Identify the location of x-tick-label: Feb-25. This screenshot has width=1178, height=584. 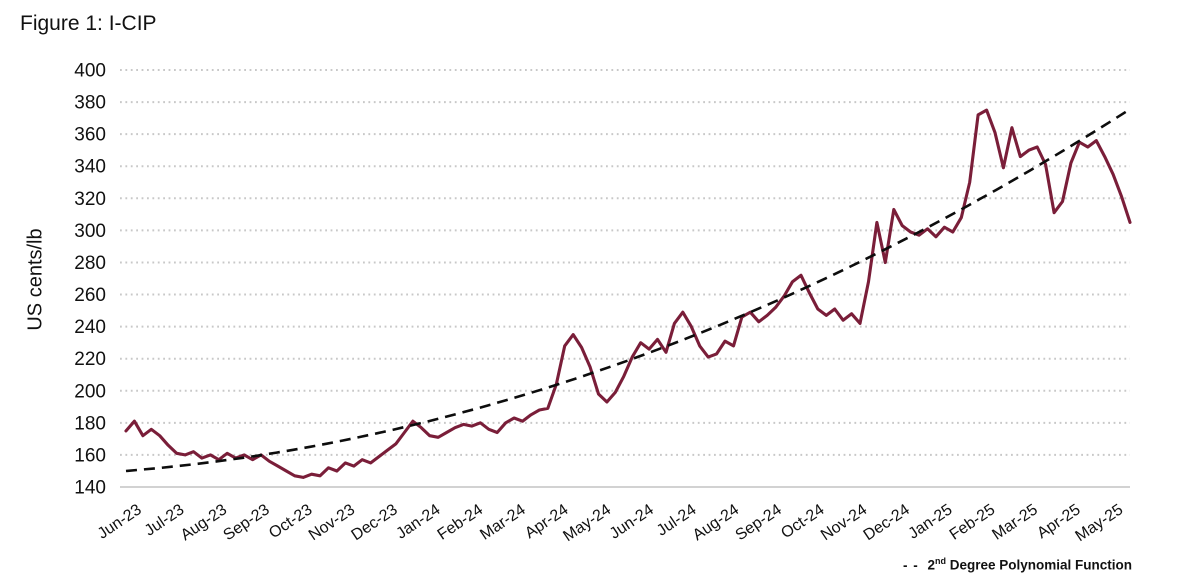
(973, 522).